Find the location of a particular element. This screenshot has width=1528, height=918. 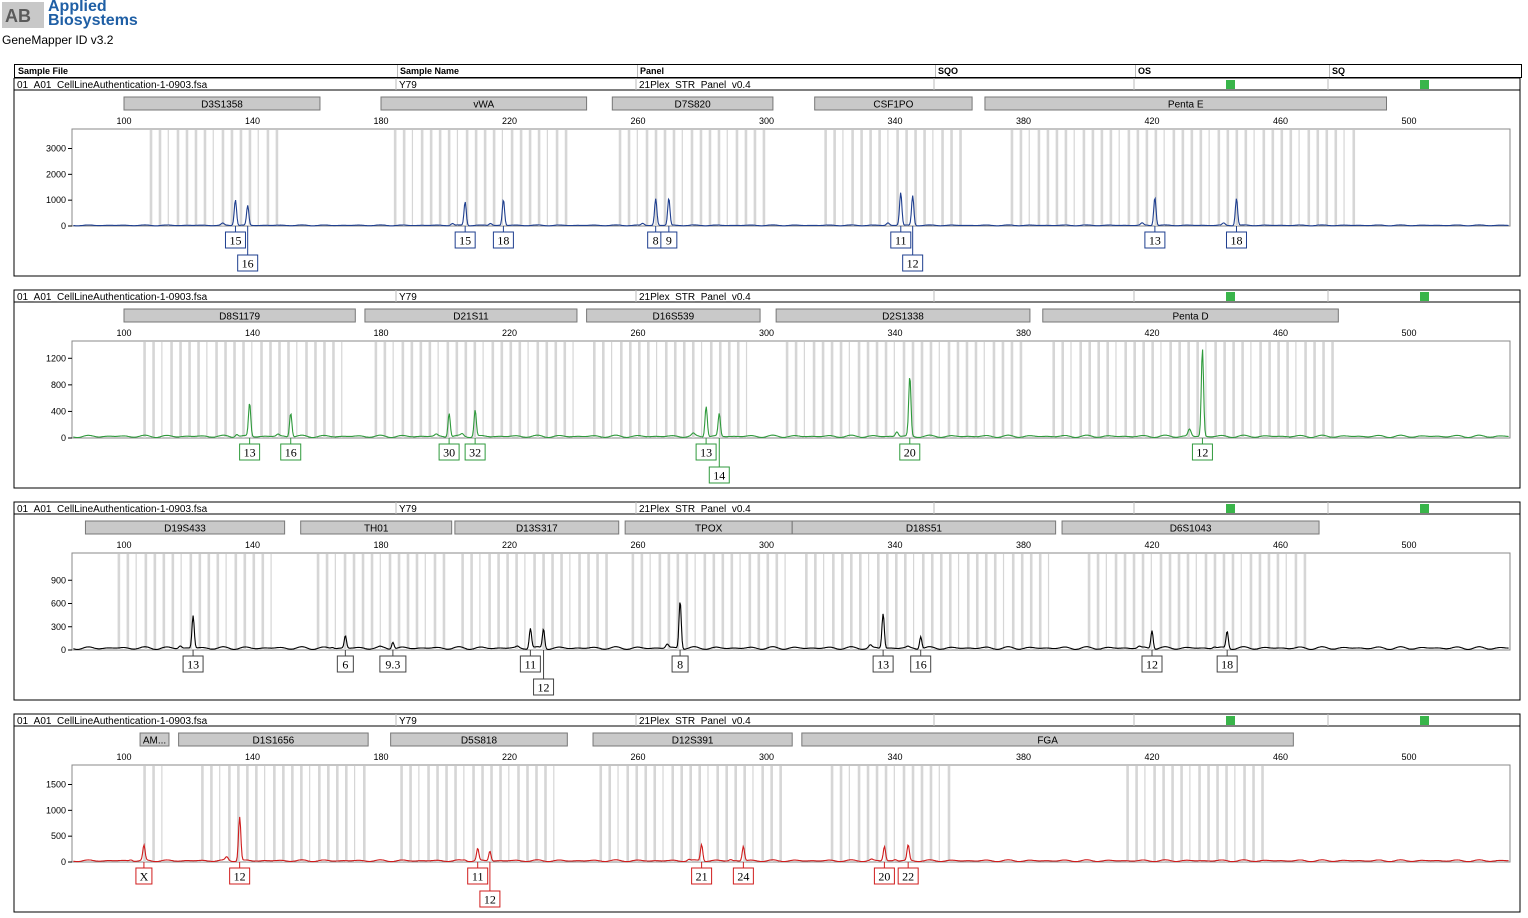

rfu-axis-tick-label: 1500 is located at coordinates (56, 785).